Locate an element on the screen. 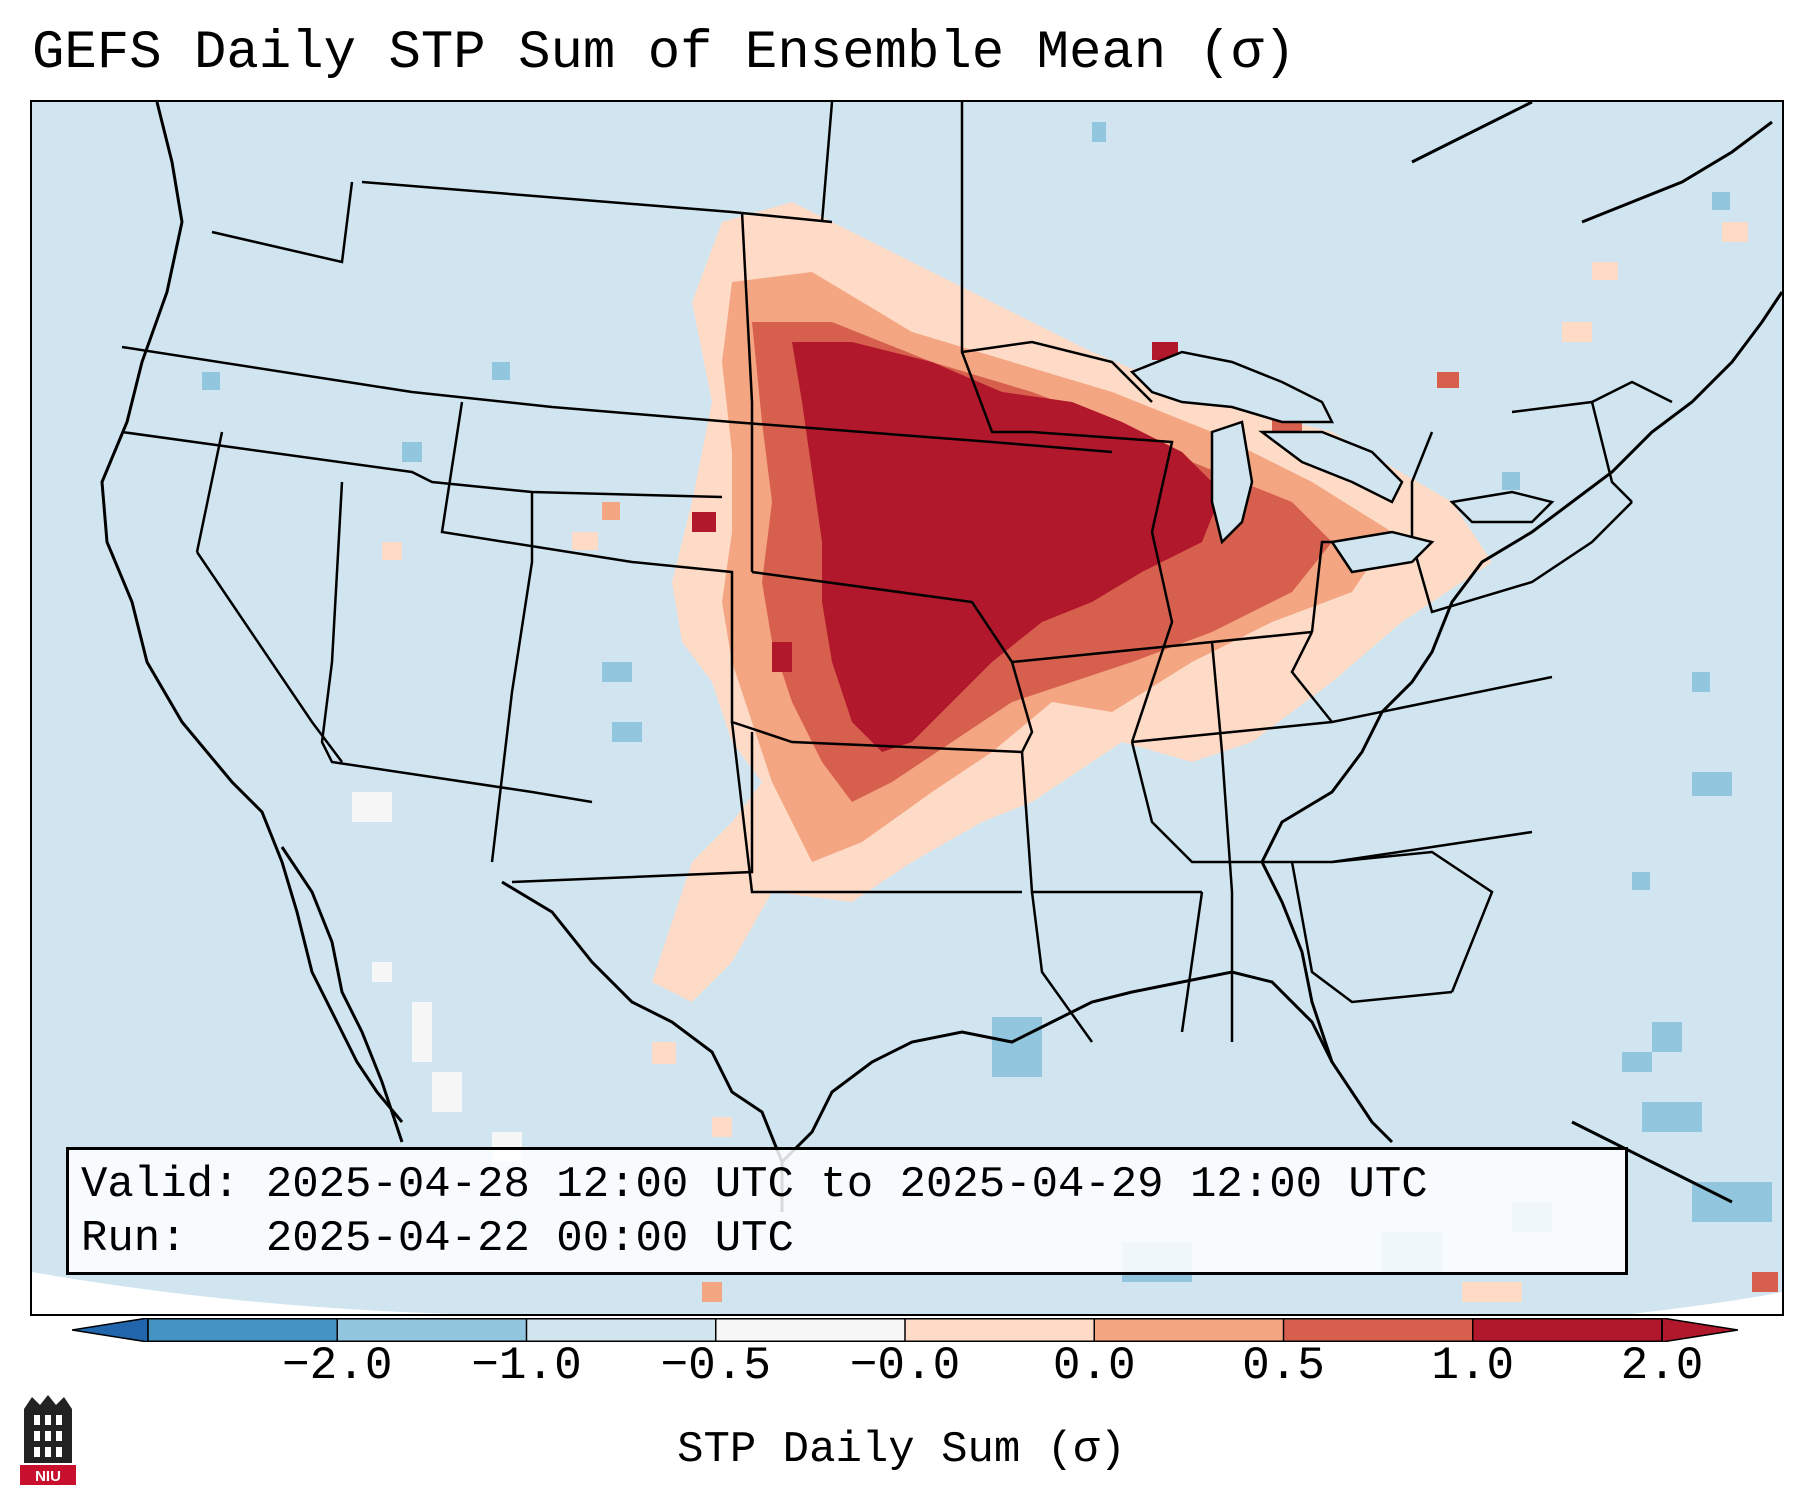  niu-logo-text: NIU is located at coordinates (48, 1476).